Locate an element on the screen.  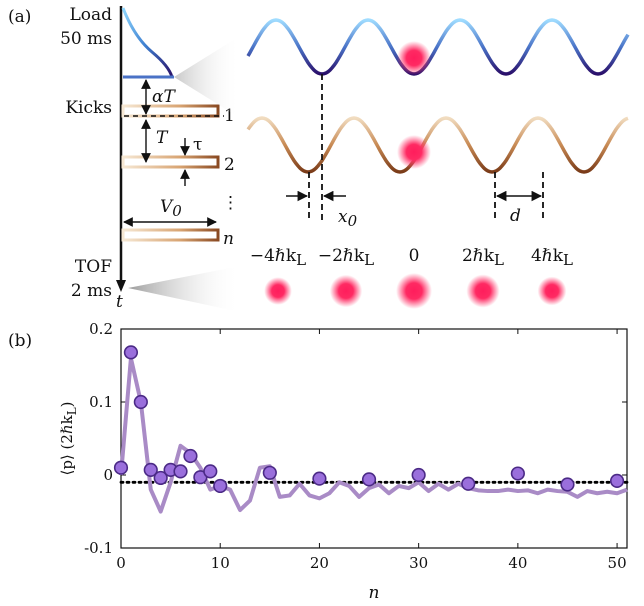
x-tick-label: 50 is located at coordinates (617, 563).